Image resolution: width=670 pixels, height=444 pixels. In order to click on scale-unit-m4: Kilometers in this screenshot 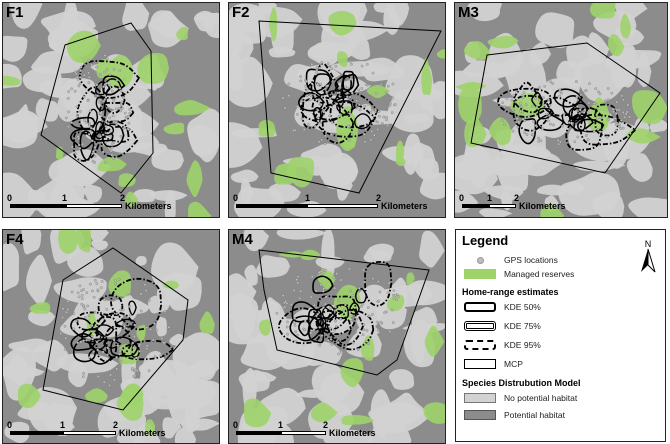, I will do `click(352, 433)`.